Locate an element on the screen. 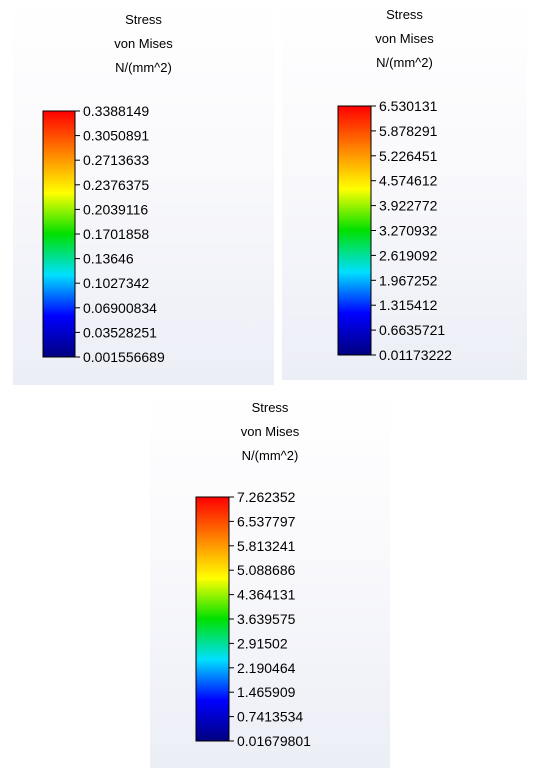  tick-label: 0.7413534 is located at coordinates (270, 717).